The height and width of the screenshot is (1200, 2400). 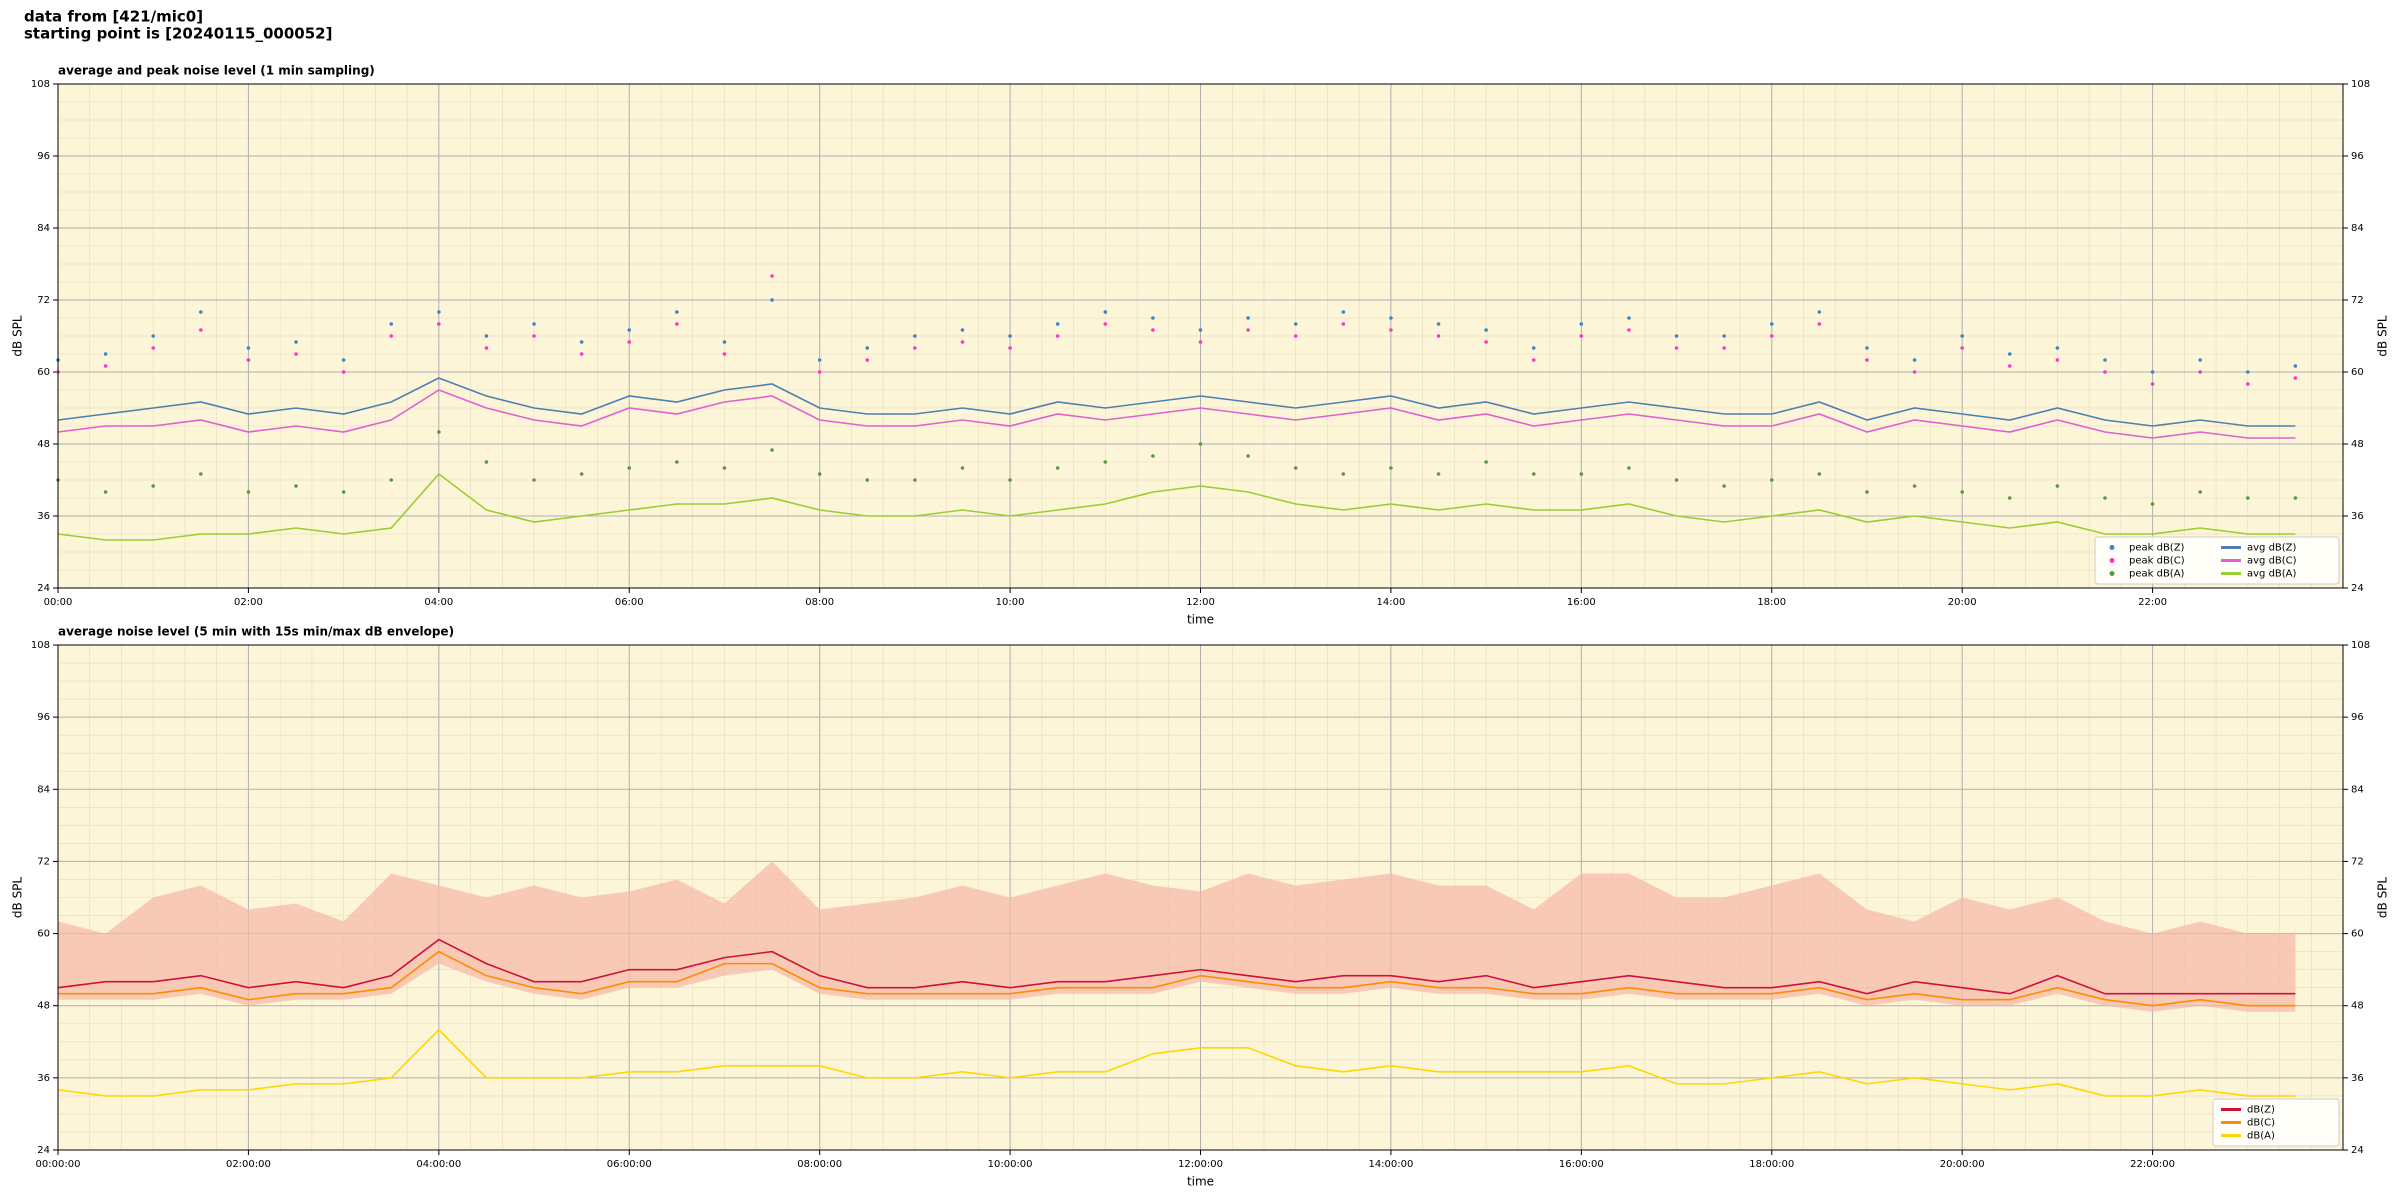 What do you see at coordinates (1200, 620) in the screenshot?
I see `x-axis-label: time` at bounding box center [1200, 620].